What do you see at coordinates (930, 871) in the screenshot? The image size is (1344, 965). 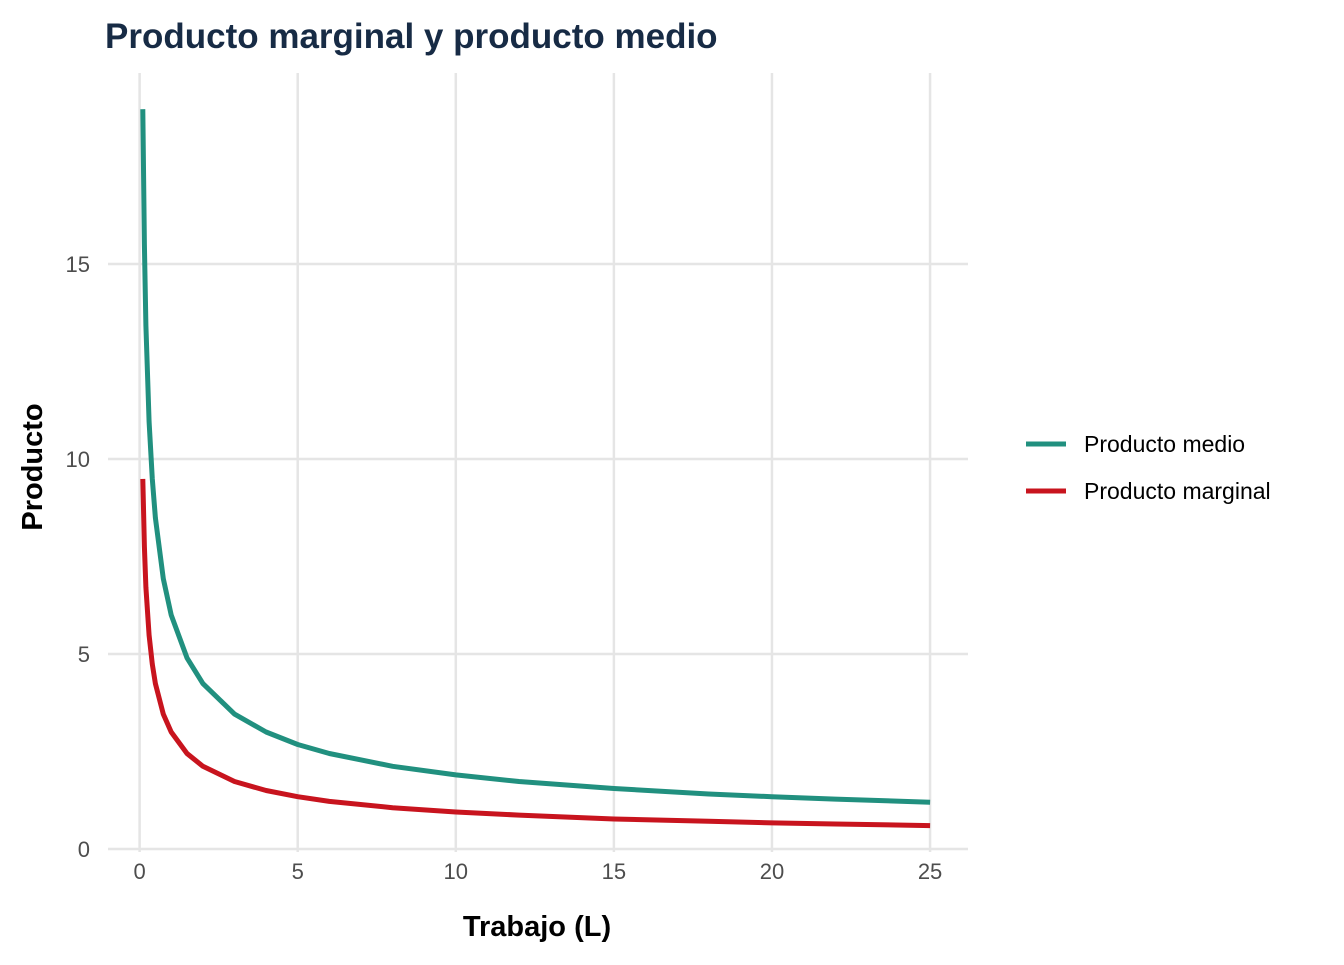 I see `x-tick-label: 25` at bounding box center [930, 871].